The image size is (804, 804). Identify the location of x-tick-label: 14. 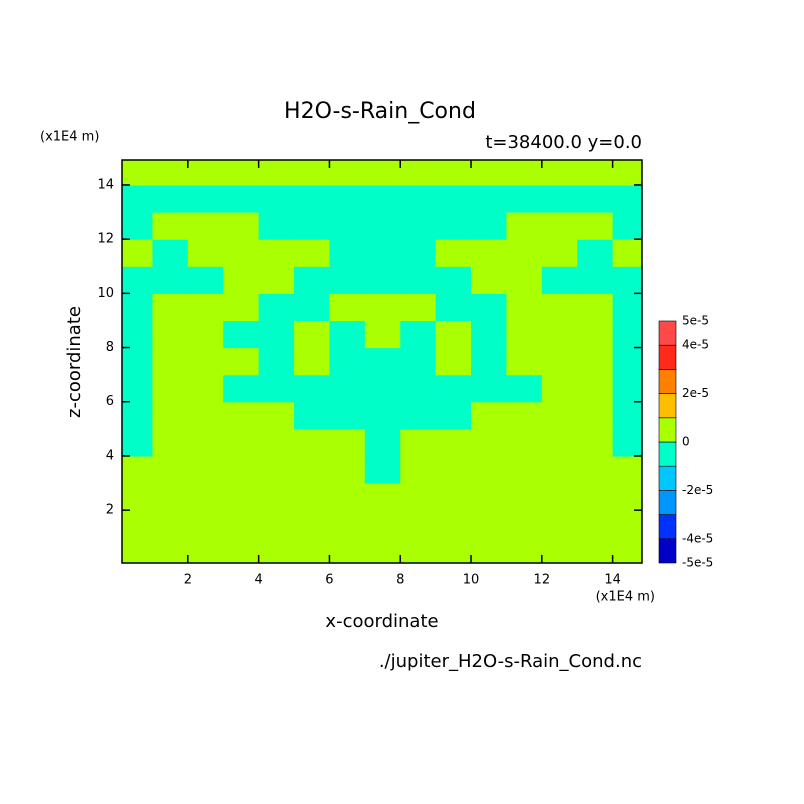
(612, 580).